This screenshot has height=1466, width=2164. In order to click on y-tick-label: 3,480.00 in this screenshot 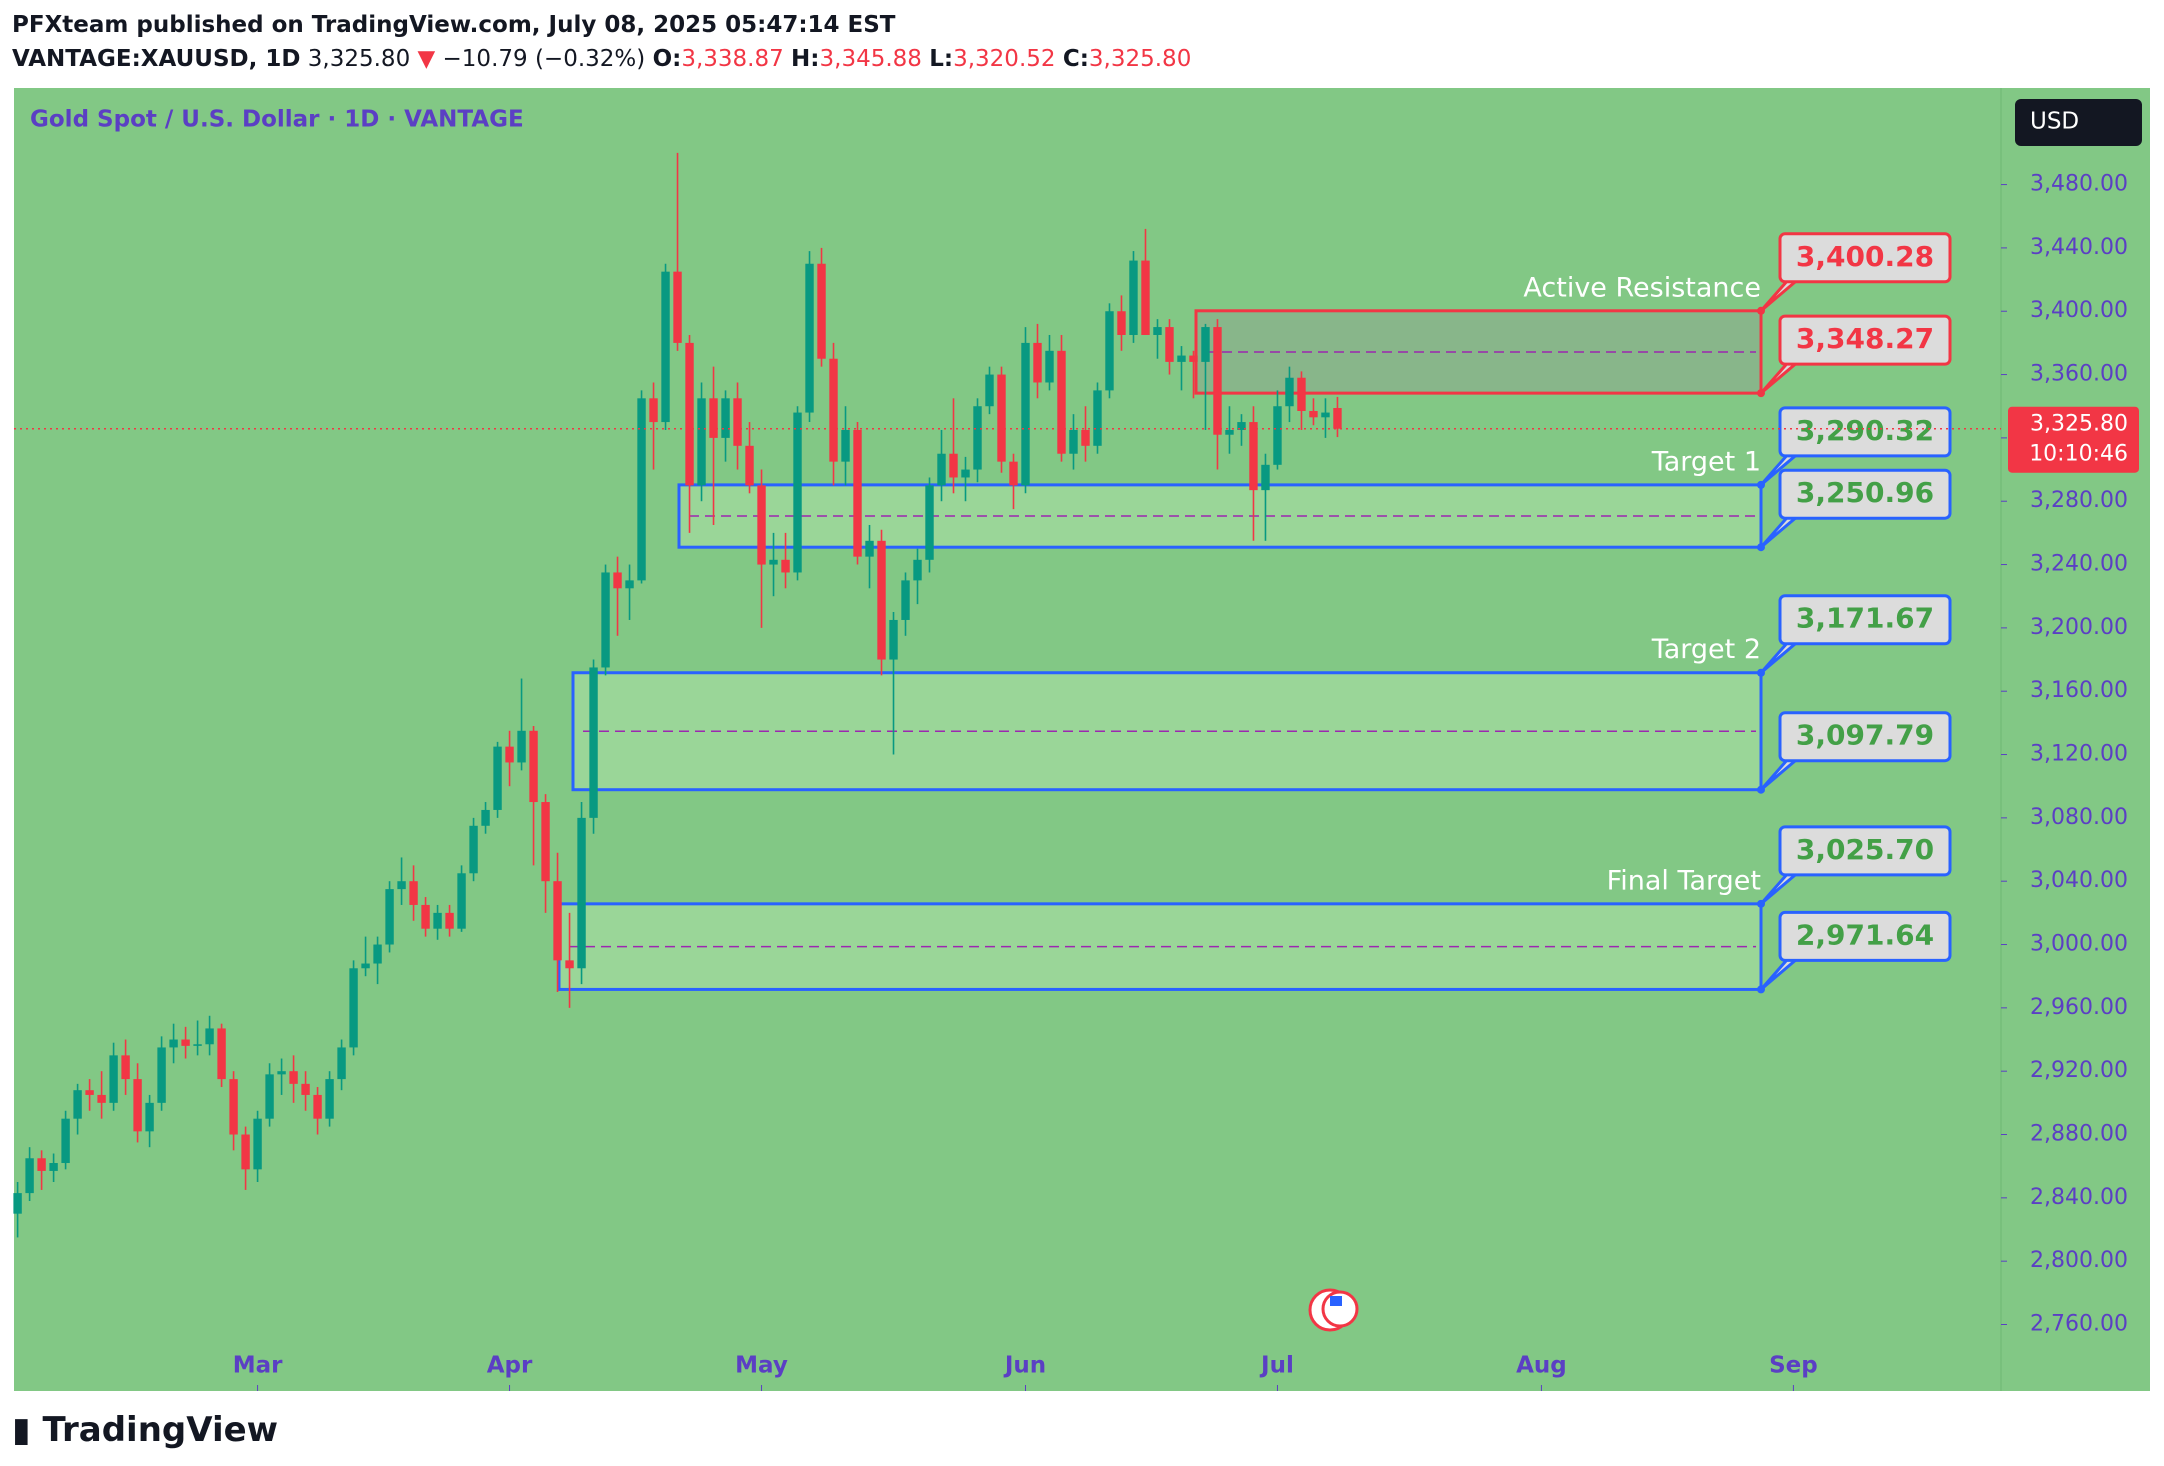, I will do `click(2079, 184)`.